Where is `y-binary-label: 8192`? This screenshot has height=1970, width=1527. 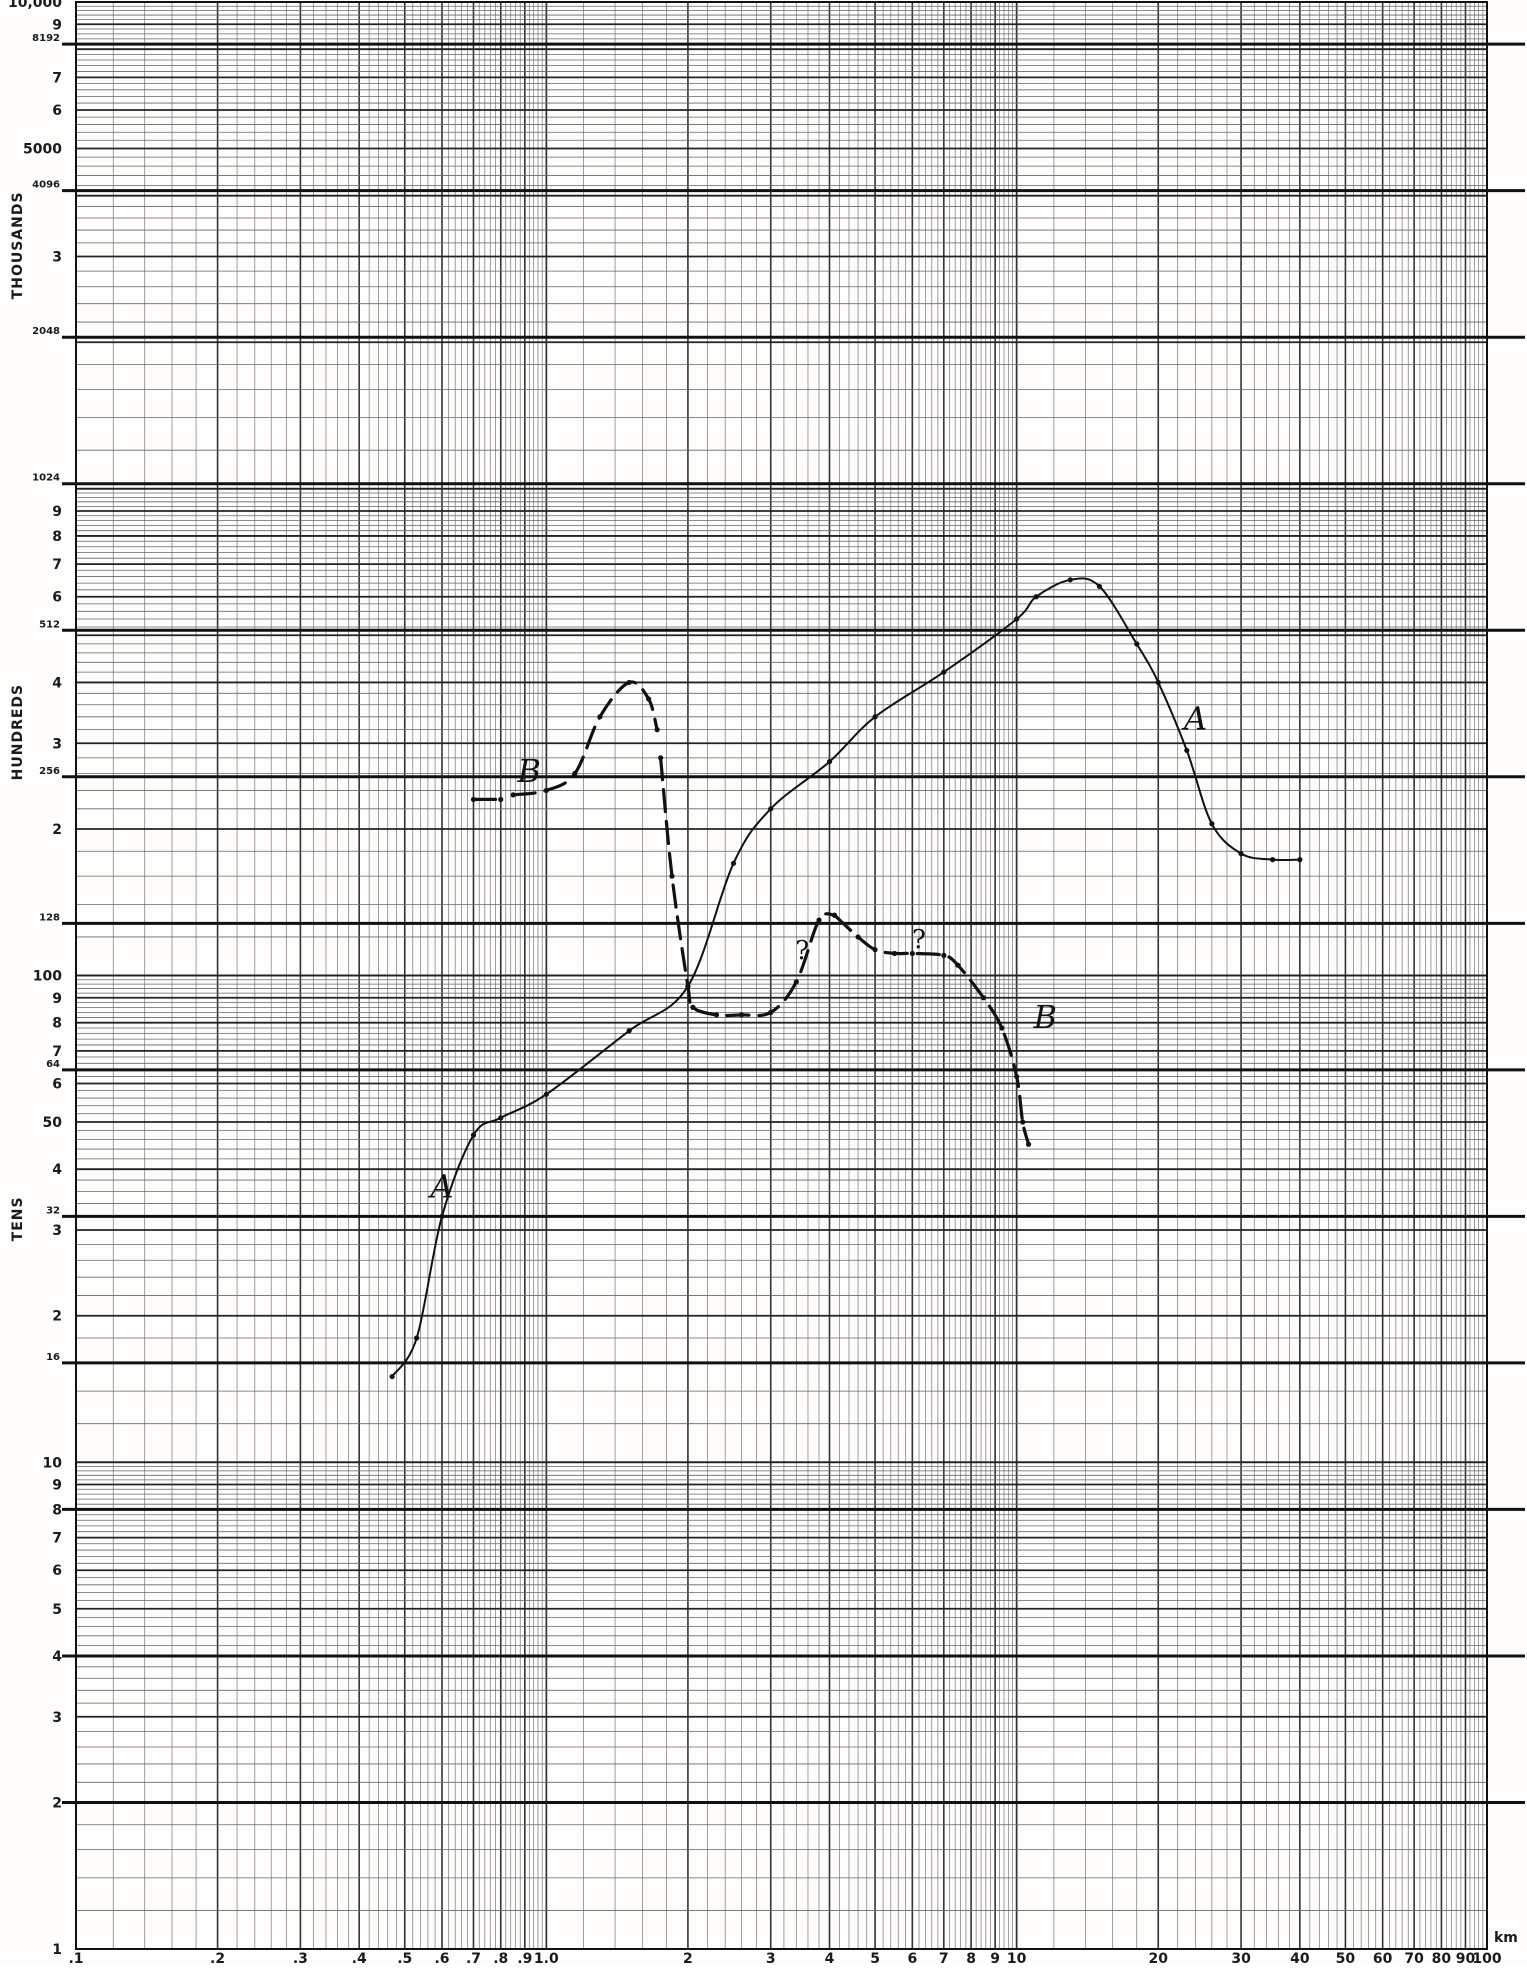
y-binary-label: 8192 is located at coordinates (46, 38).